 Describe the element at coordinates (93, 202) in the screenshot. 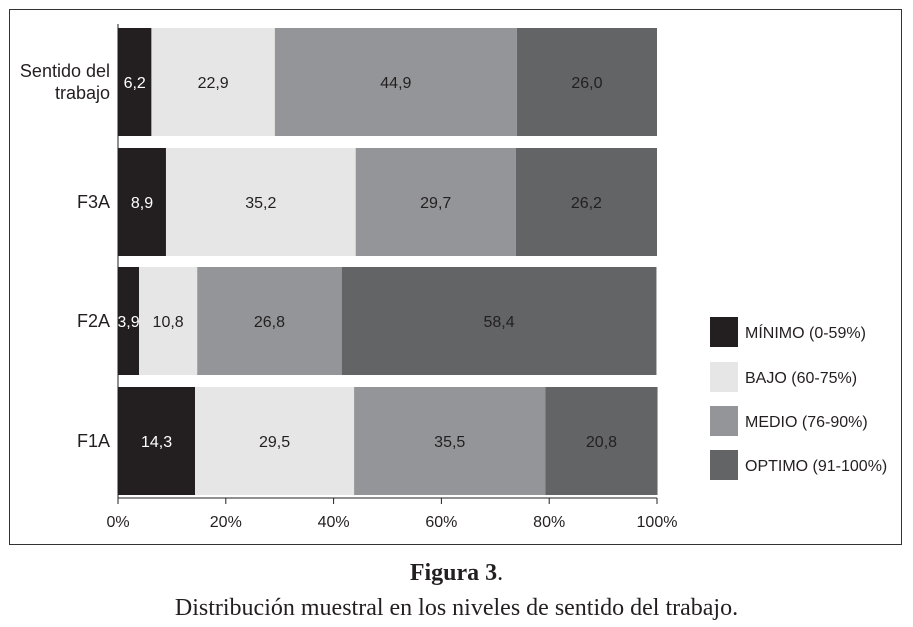

I see `category-label: F3A` at that location.